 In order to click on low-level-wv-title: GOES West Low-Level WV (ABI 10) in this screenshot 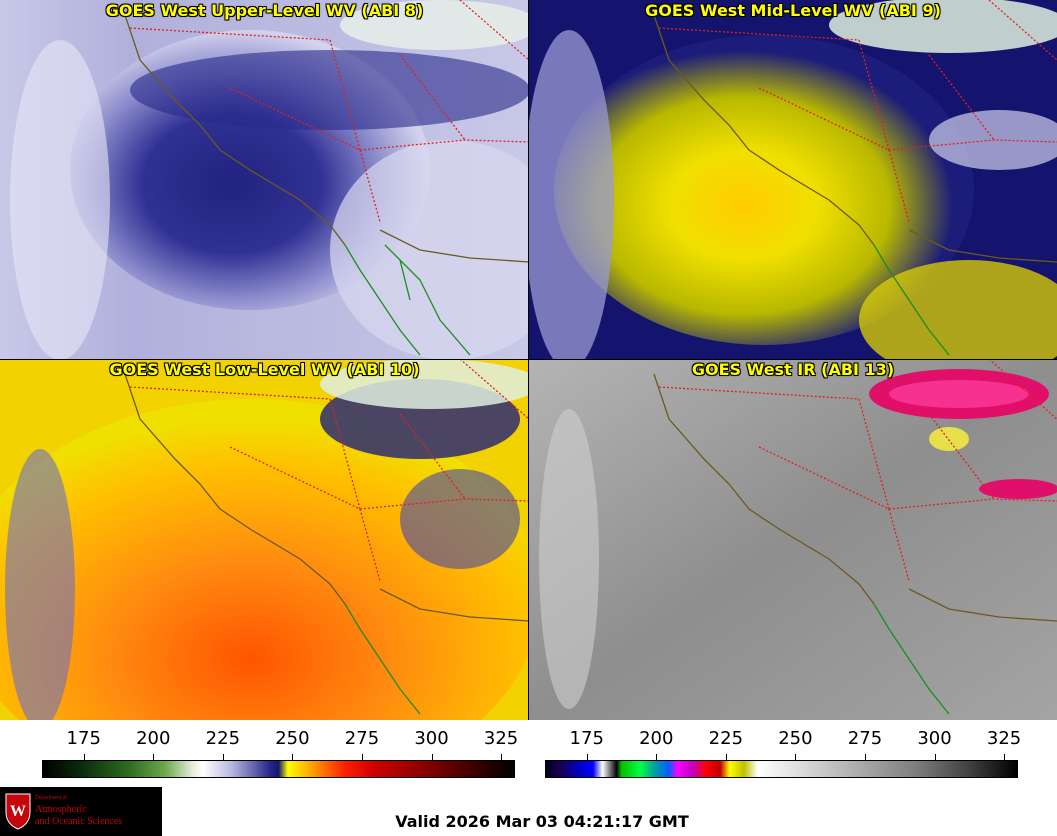, I will do `click(264, 369)`.